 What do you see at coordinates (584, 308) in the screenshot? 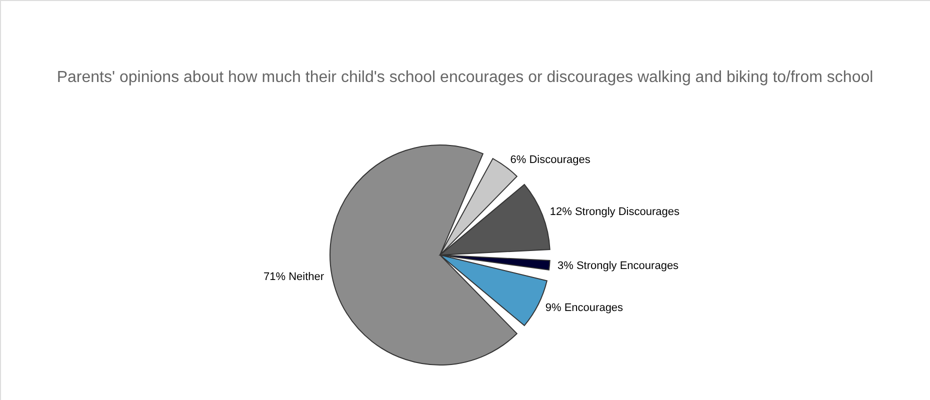
I see `slice-label: 9% Encourages` at bounding box center [584, 308].